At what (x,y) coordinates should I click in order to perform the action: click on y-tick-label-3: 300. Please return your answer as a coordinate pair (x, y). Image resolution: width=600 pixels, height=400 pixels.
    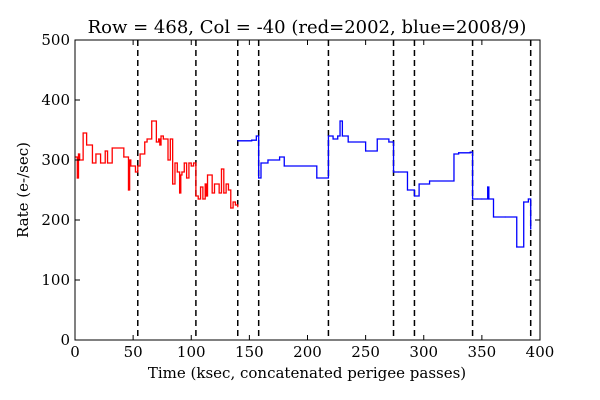
    Looking at the image, I should click on (55, 160).